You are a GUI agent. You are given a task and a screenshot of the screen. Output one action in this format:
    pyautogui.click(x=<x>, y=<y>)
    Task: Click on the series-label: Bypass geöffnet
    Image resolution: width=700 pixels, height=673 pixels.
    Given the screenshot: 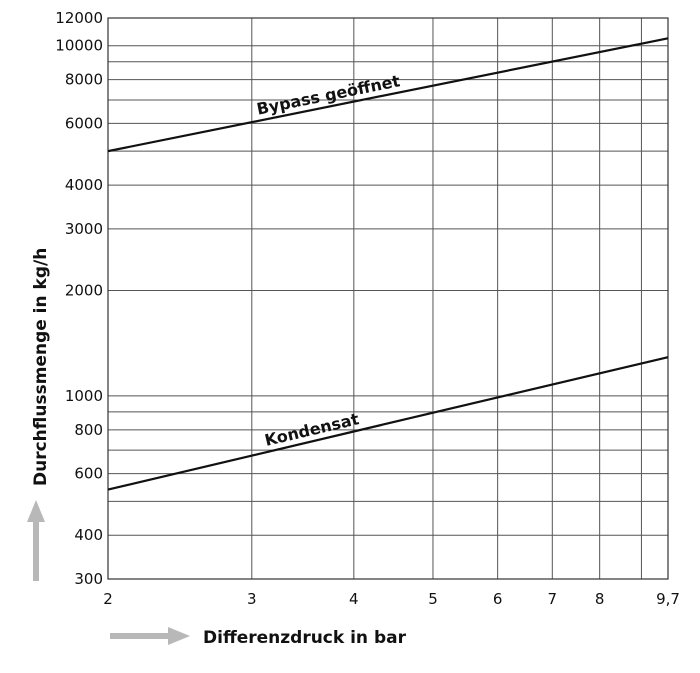 What is the action you would take?
    pyautogui.click(x=328, y=94)
    